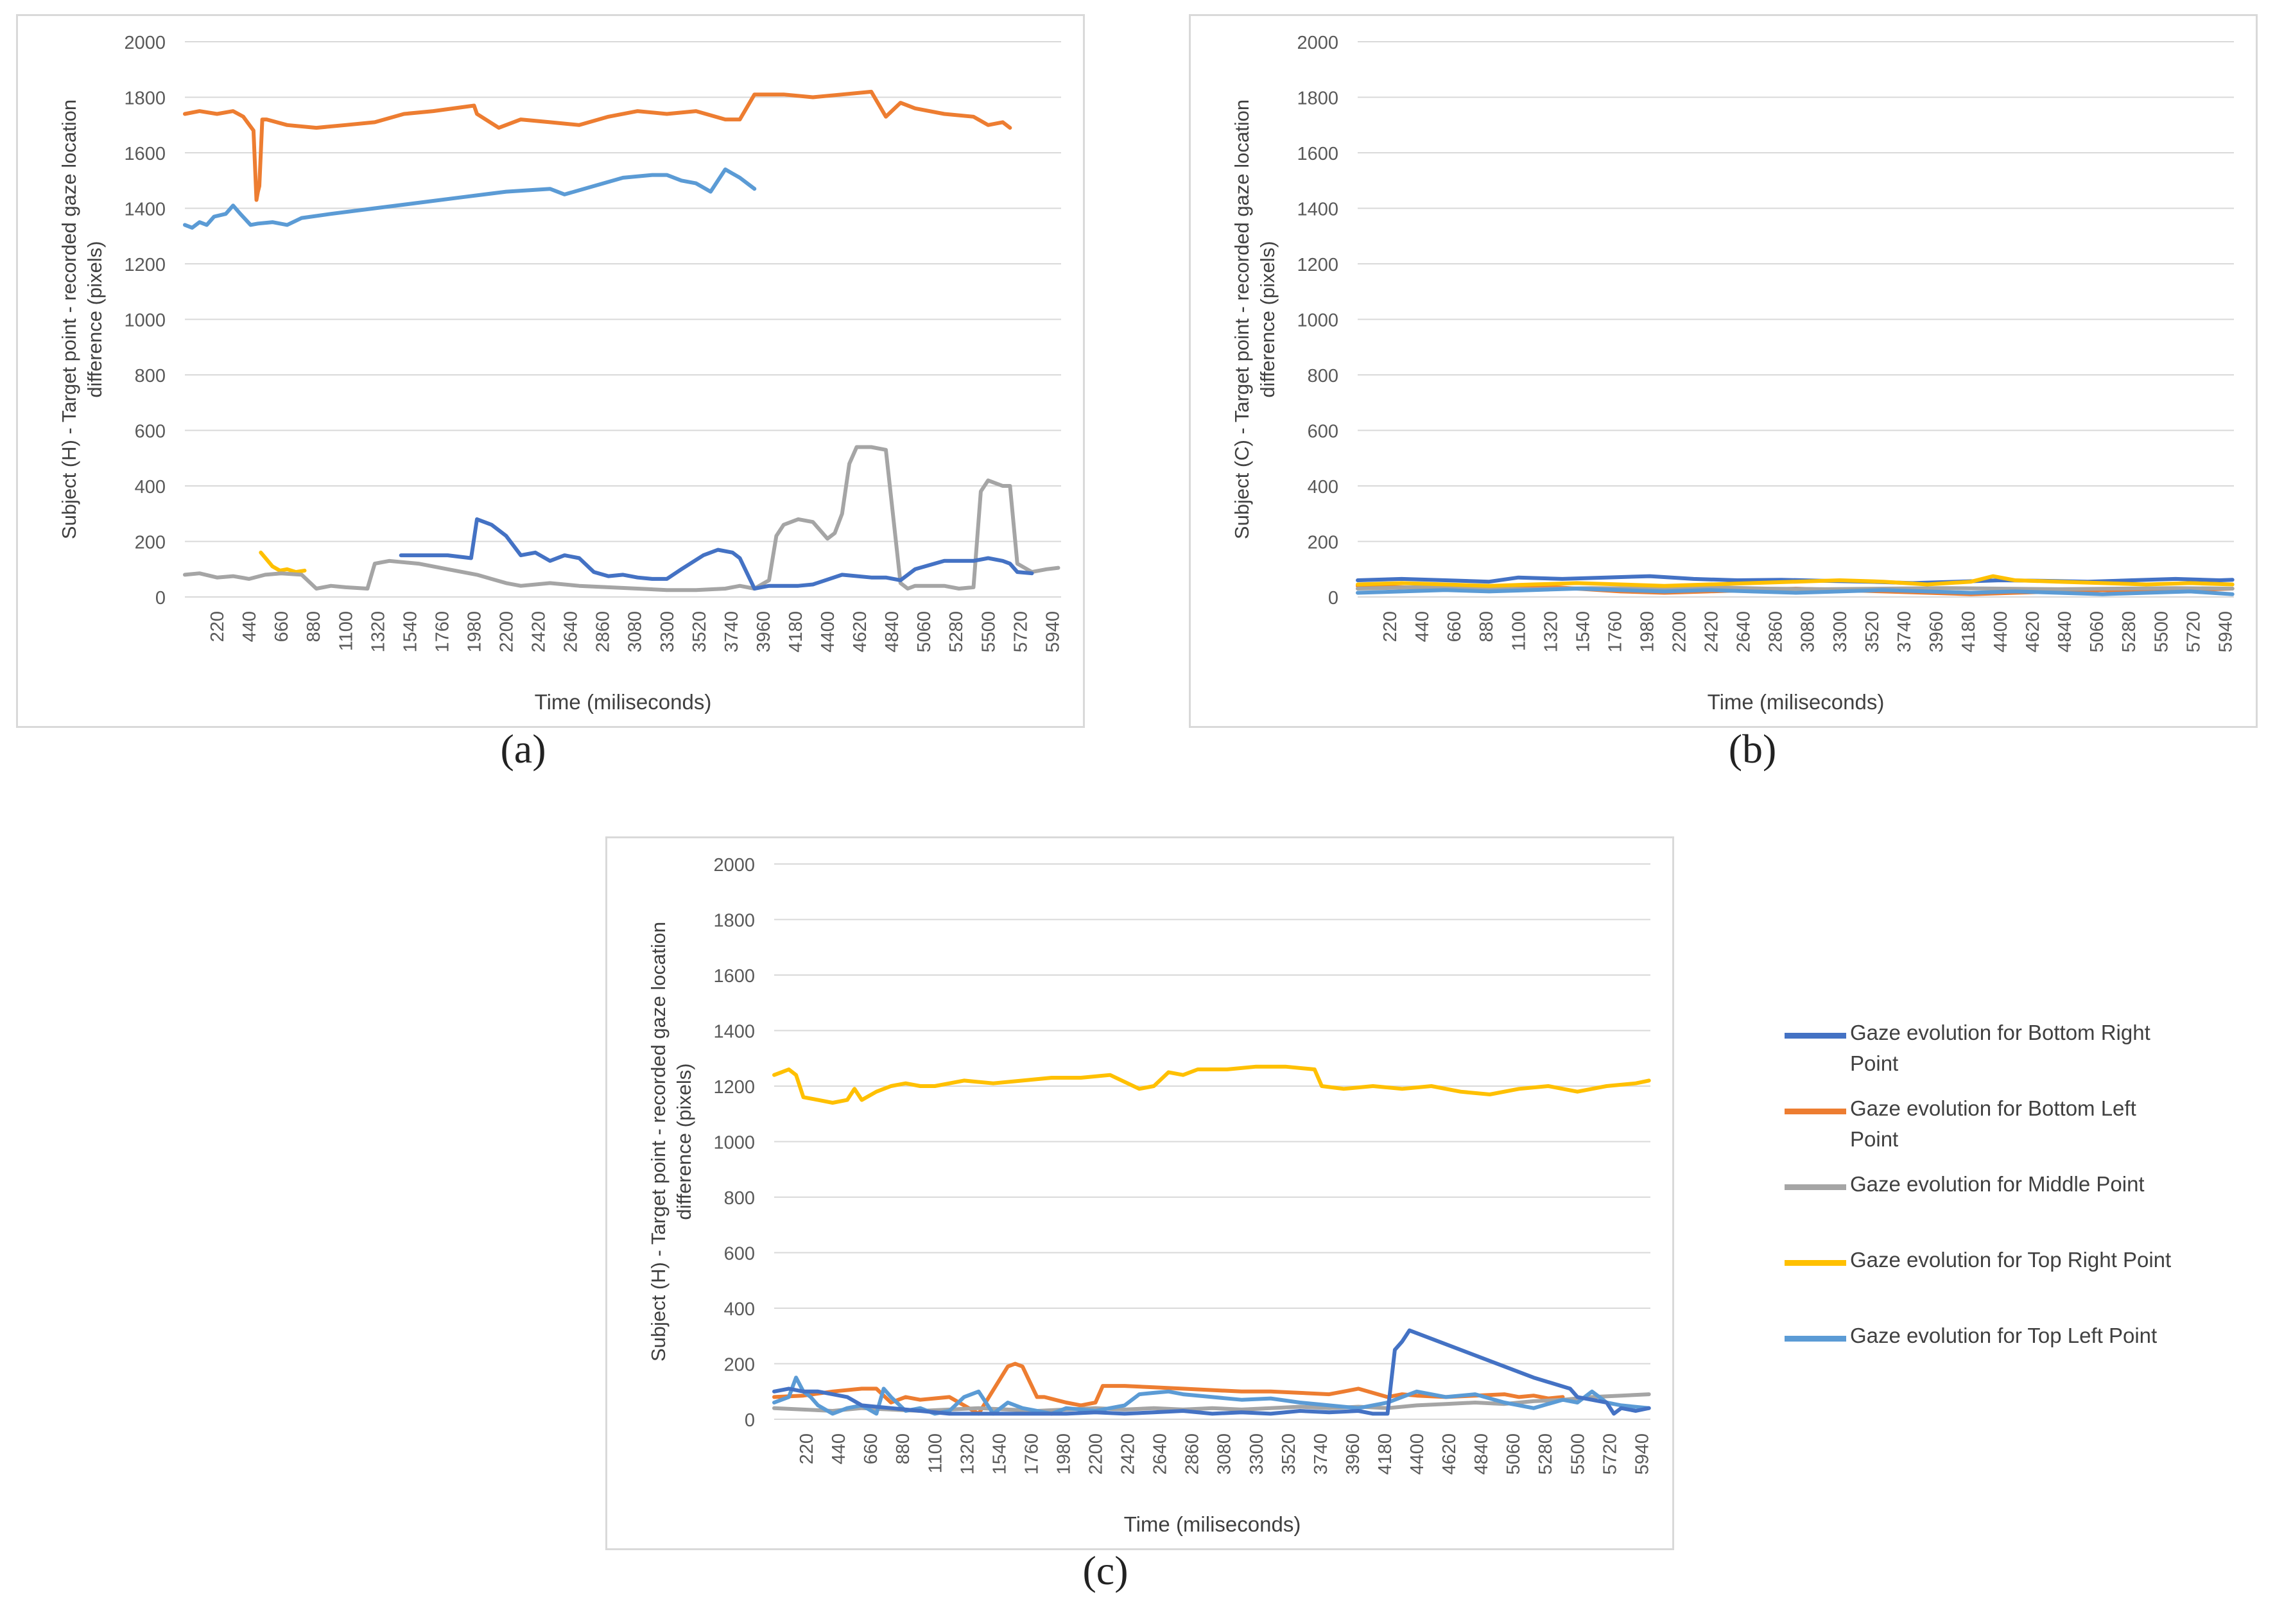 The width and height of the screenshot is (2275, 1624). I want to click on legend-label-middle: Gaze evolution for Middle Point, so click(1997, 1184).